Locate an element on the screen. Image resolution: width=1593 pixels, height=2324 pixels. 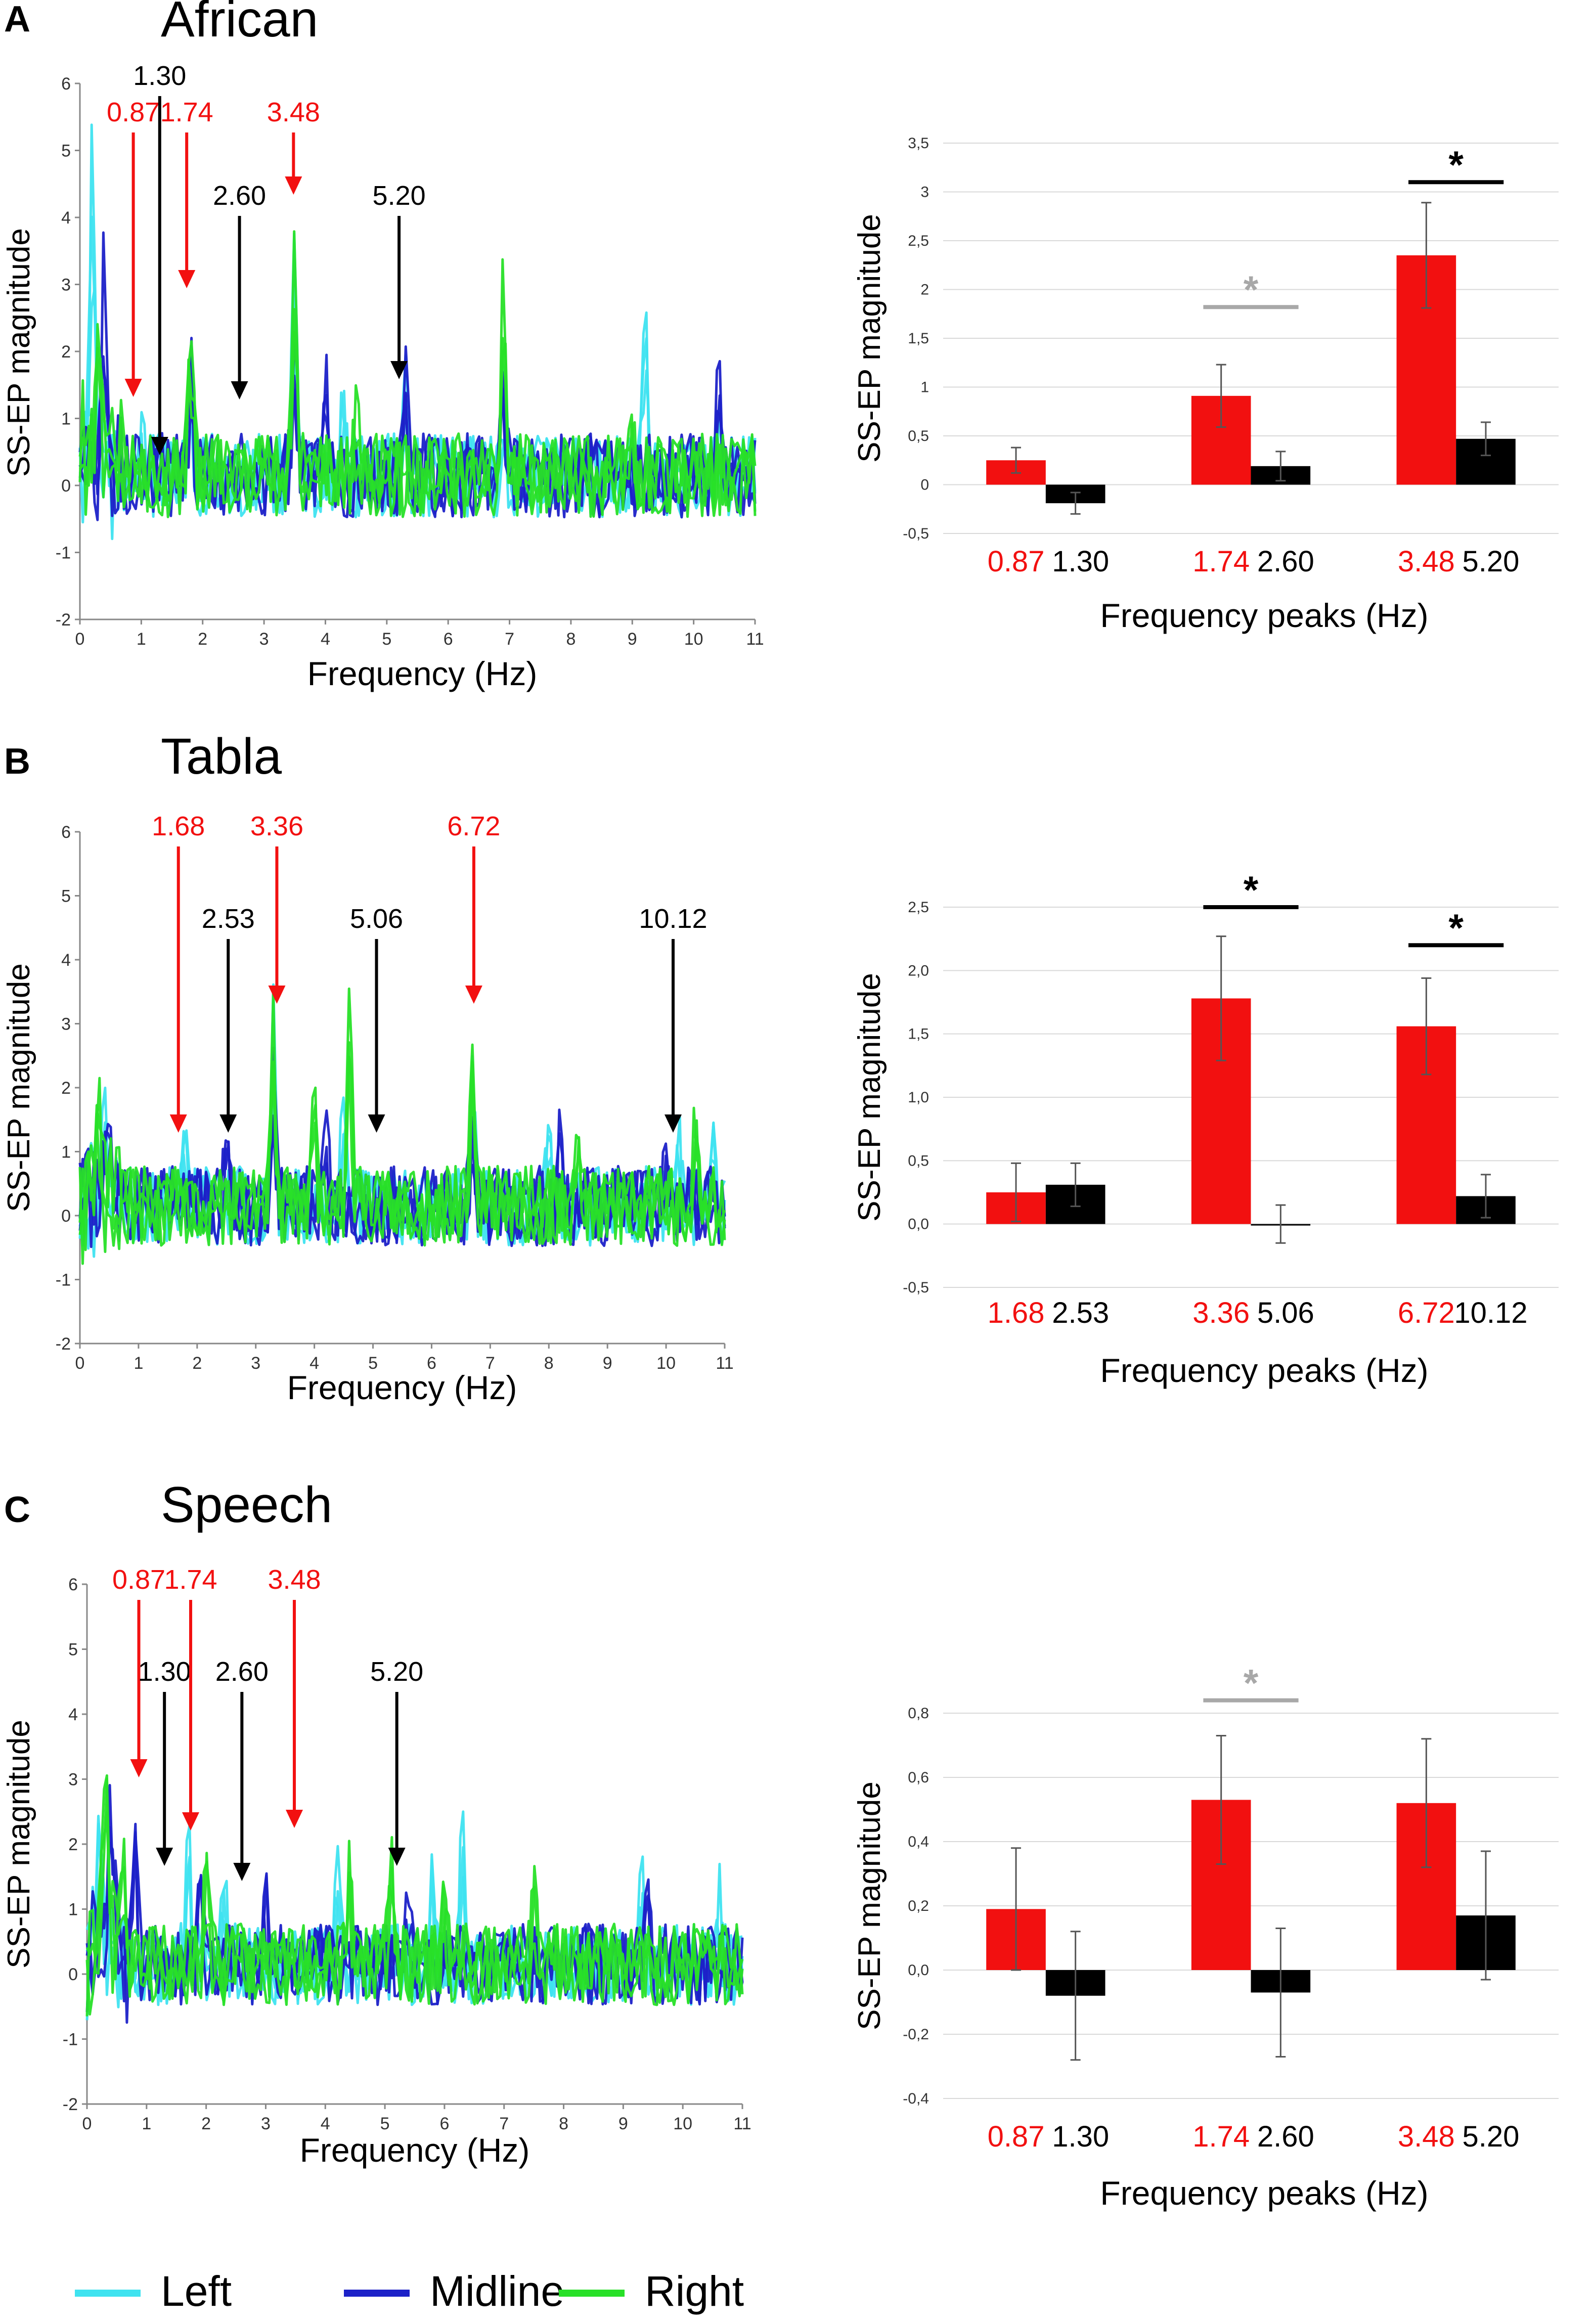
panel-letter-a: A is located at coordinates (17, 20).